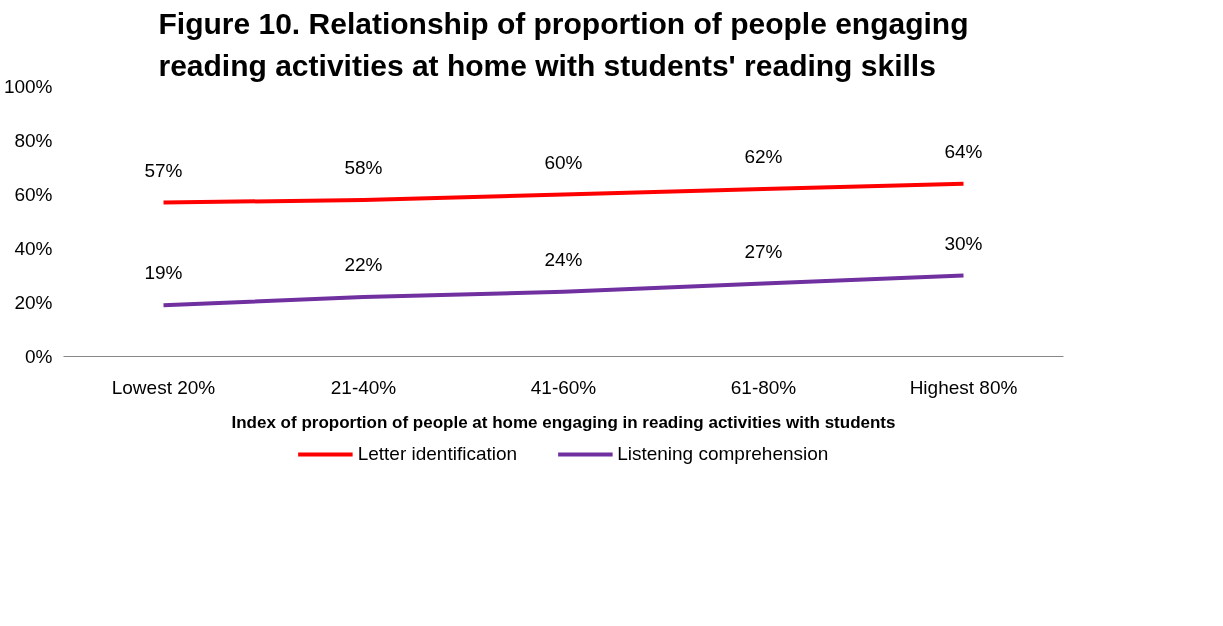  Describe the element at coordinates (563, 193) in the screenshot. I see `line-series` at that location.